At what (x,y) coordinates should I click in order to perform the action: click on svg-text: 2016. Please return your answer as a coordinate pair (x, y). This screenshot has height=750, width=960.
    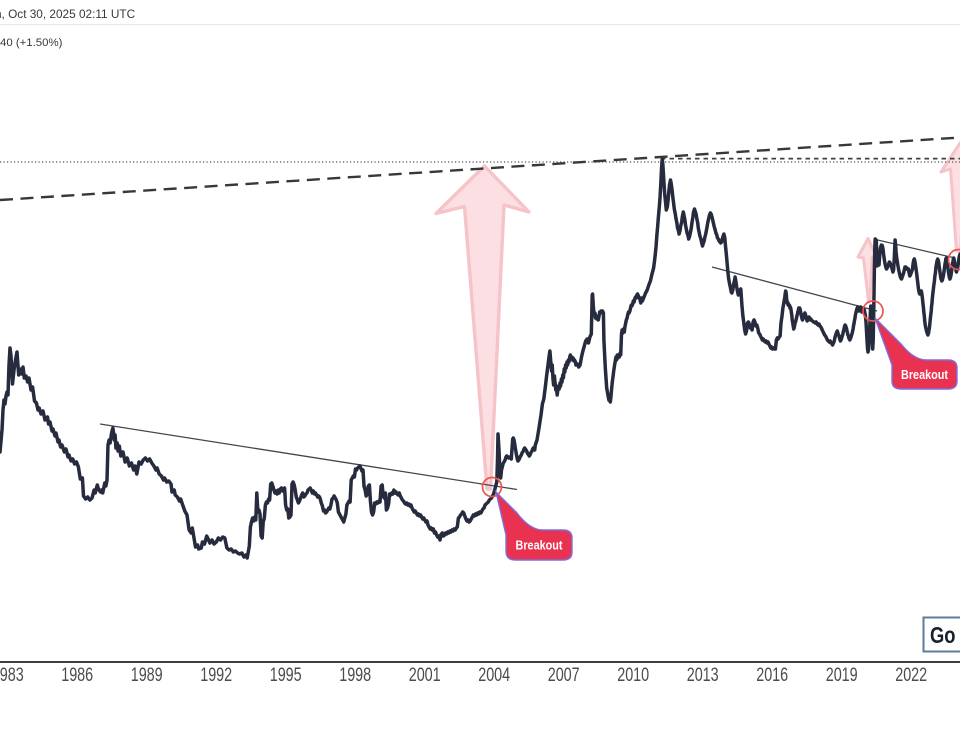
    Looking at the image, I should click on (772, 675).